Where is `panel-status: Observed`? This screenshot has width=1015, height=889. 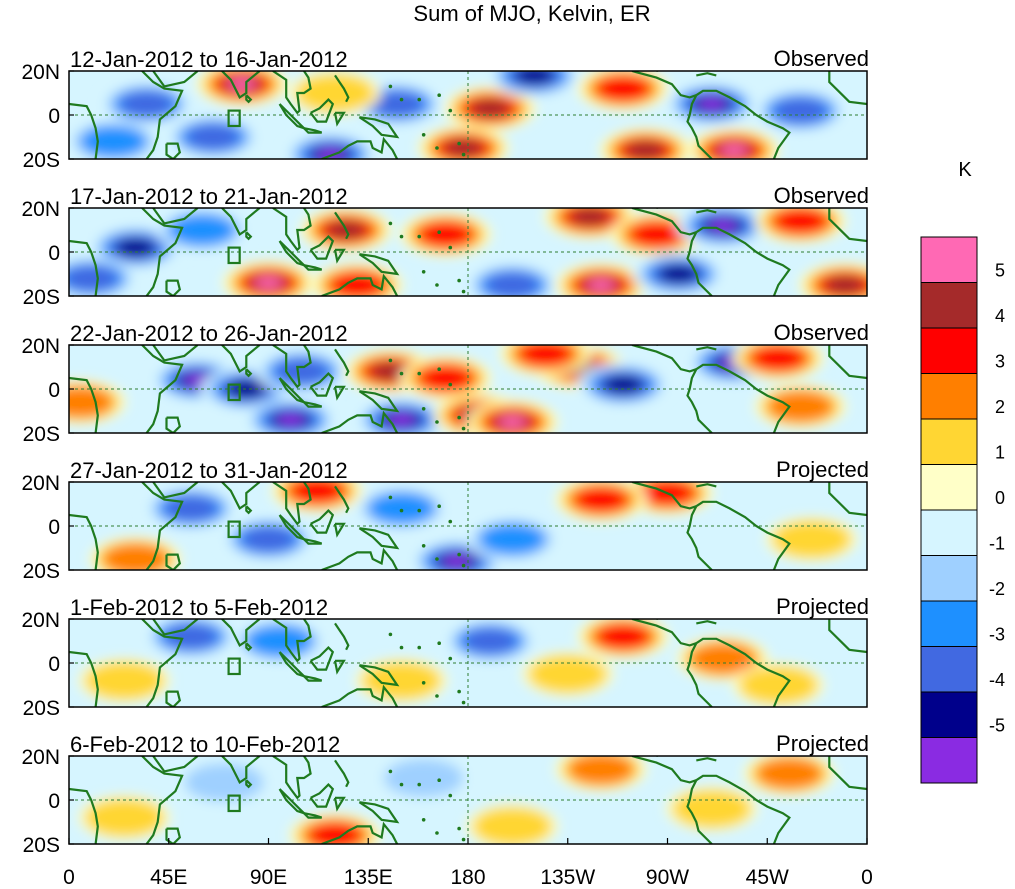
panel-status: Observed is located at coordinates (821, 58).